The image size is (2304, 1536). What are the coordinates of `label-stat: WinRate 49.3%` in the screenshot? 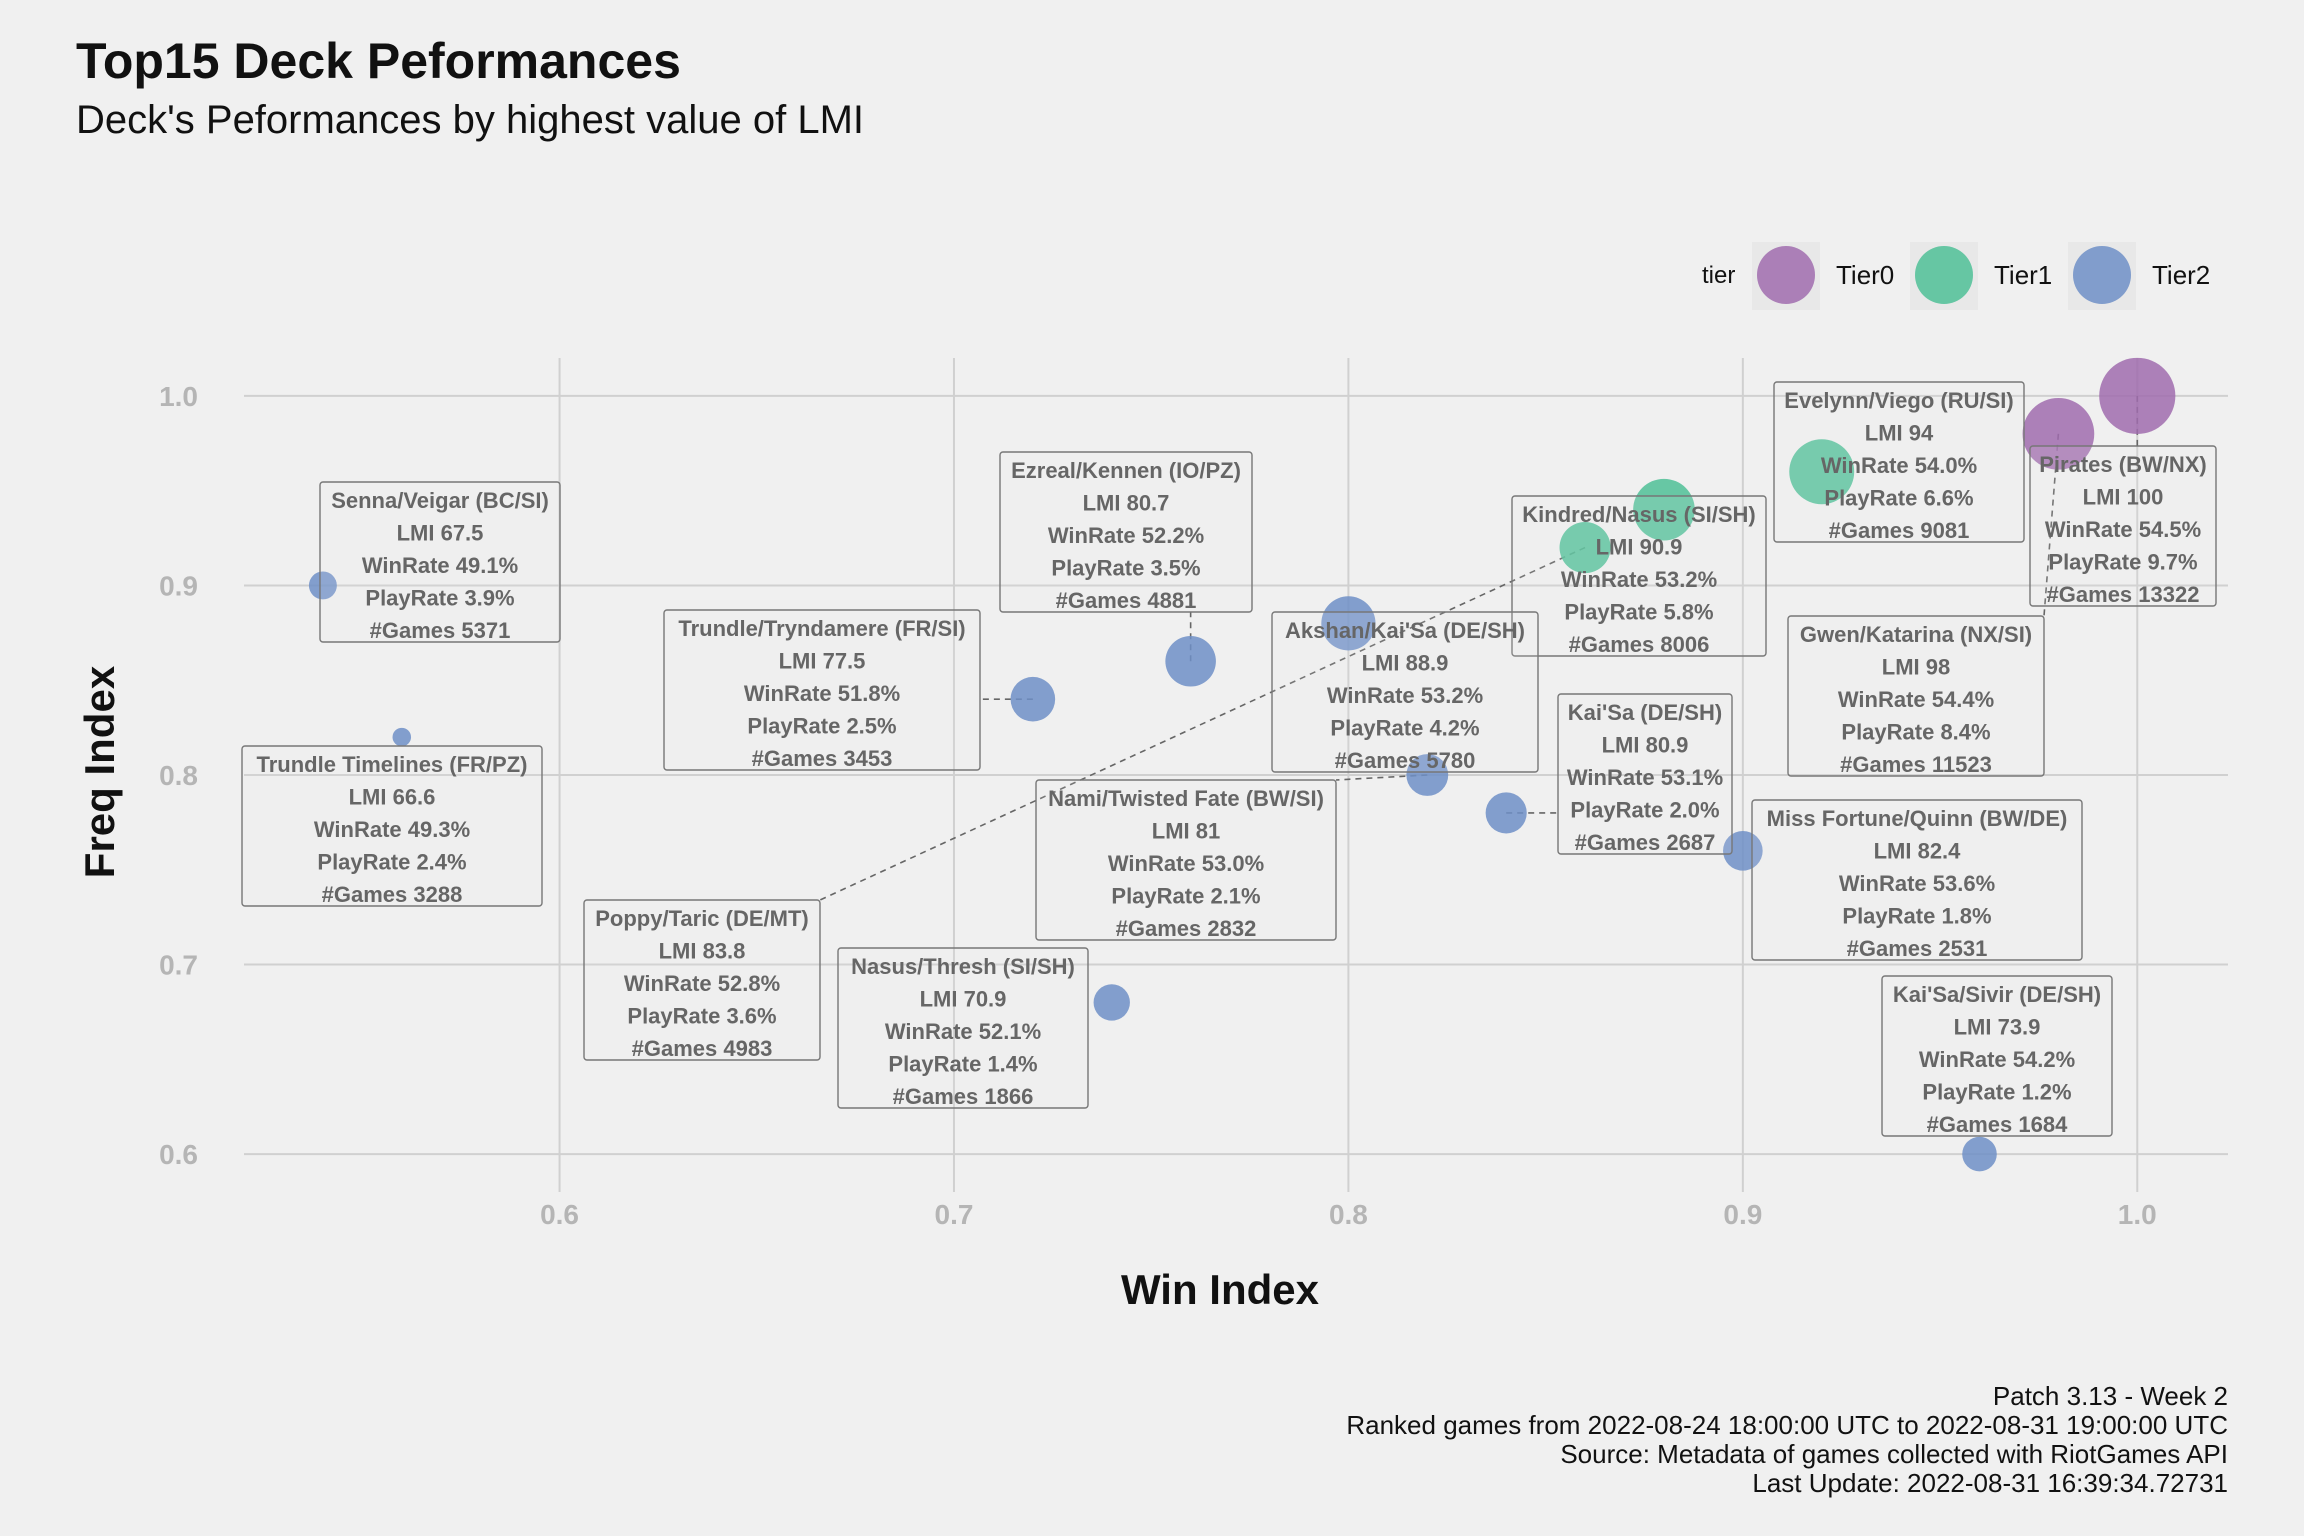 It's located at (392, 829).